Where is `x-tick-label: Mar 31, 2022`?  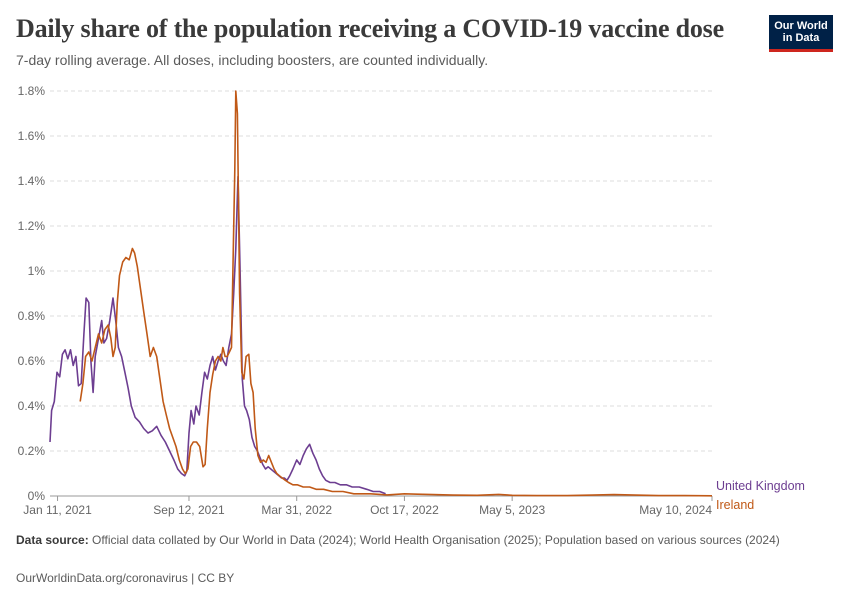 x-tick-label: Mar 31, 2022 is located at coordinates (296, 510).